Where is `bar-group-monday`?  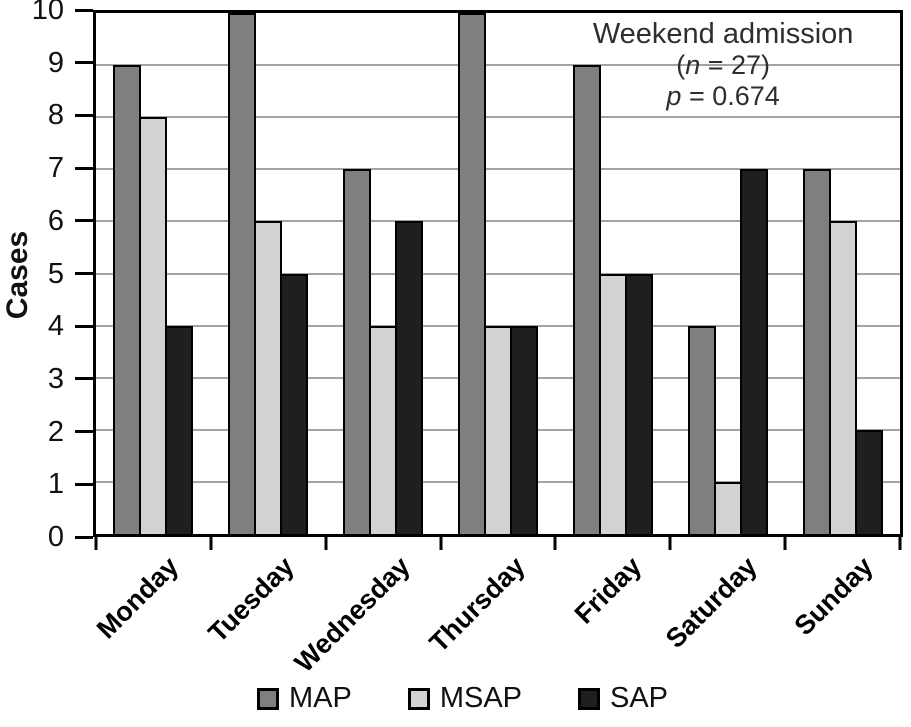 bar-group-monday is located at coordinates (153, 273).